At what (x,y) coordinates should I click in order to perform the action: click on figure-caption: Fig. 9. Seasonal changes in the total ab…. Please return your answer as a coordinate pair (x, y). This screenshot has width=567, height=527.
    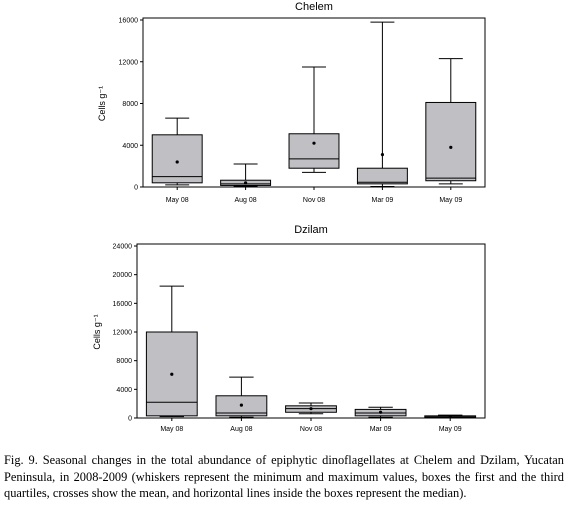
    Looking at the image, I should click on (284, 476).